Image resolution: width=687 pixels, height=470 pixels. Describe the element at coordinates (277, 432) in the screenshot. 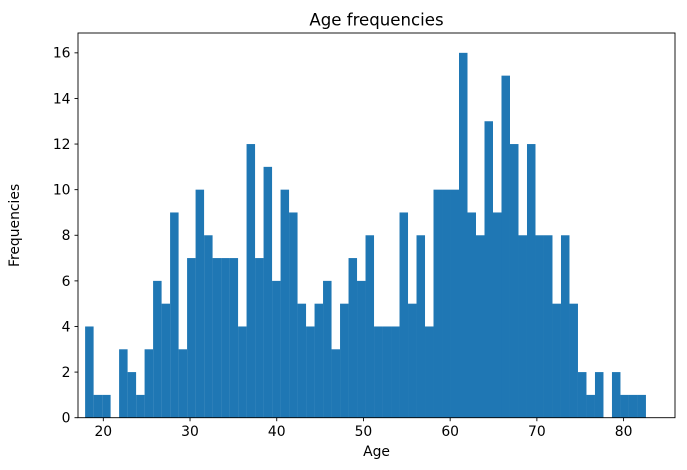

I see `x-tick-label: 40` at that location.